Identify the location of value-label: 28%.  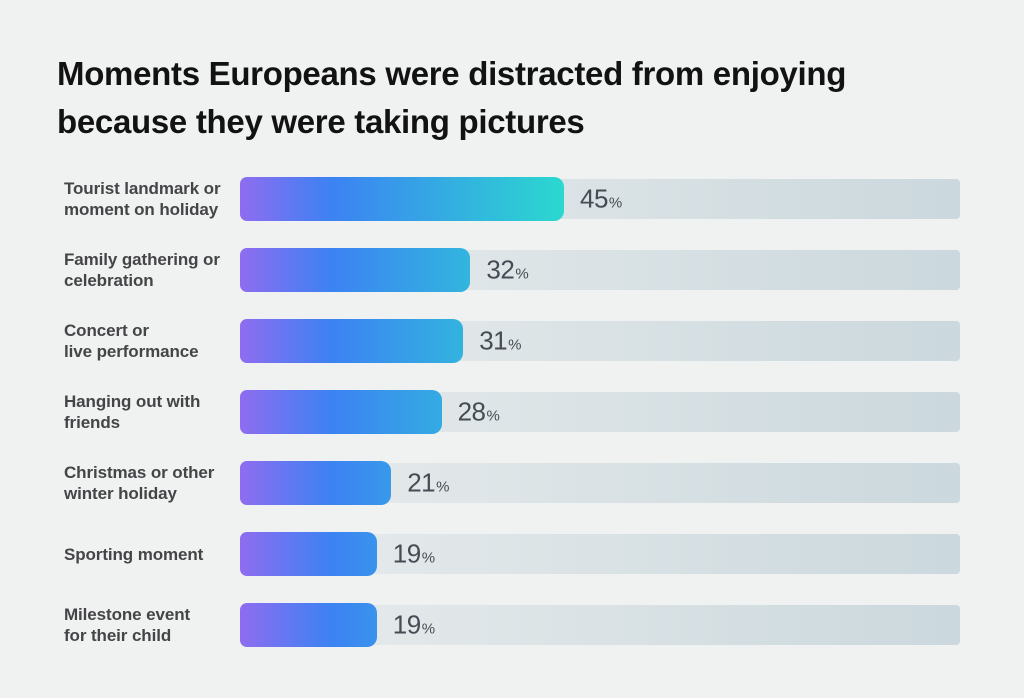
(479, 412).